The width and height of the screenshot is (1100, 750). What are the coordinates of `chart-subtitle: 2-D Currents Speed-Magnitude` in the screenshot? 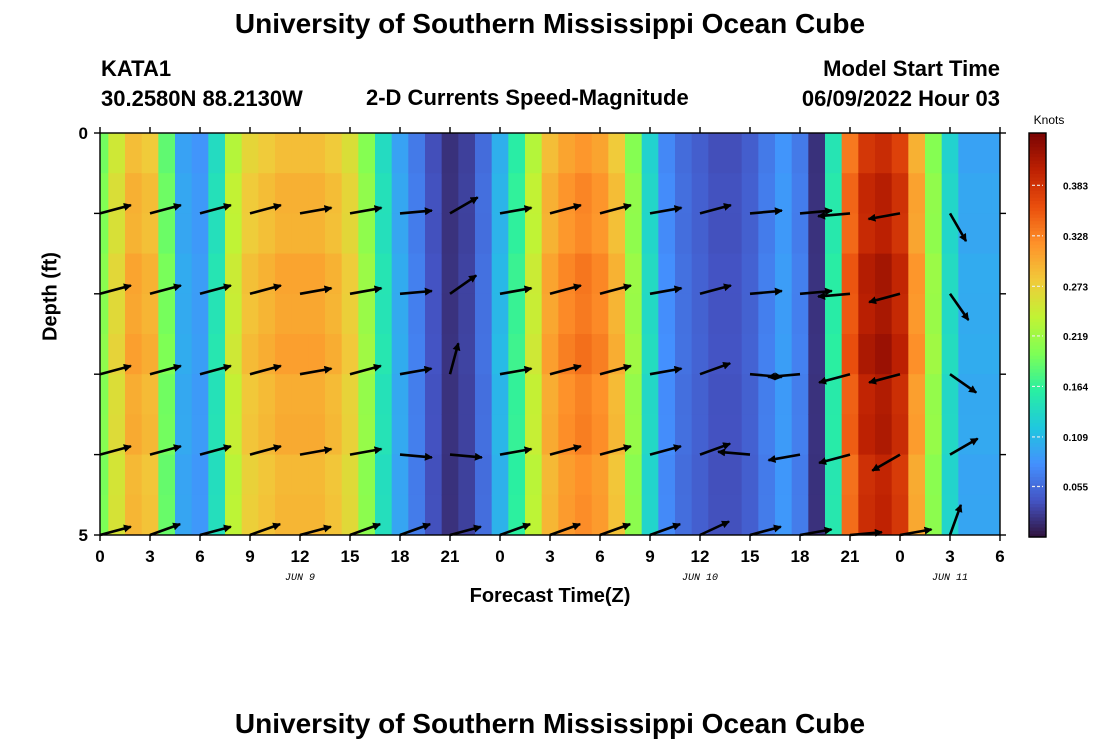 It's located at (527, 97).